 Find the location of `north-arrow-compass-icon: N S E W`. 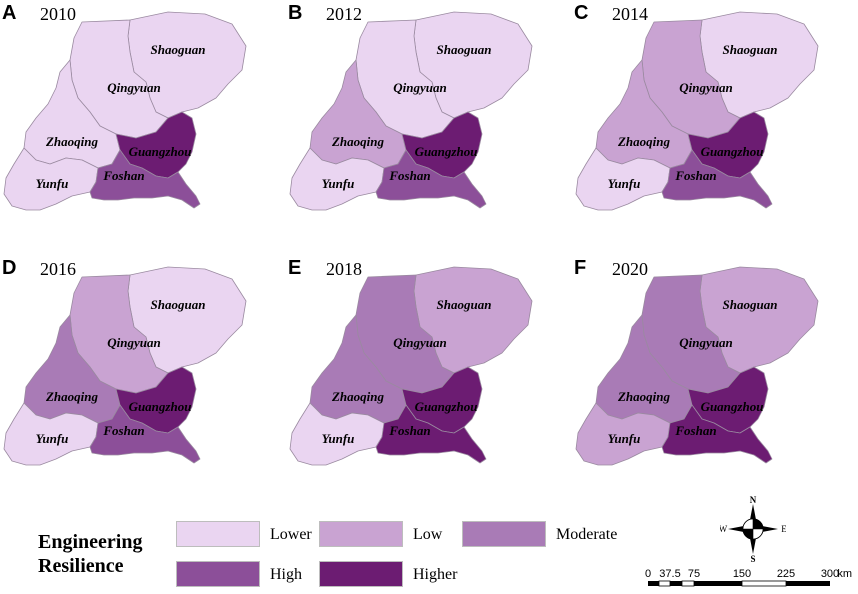

north-arrow-compass-icon: N S E W is located at coordinates (753, 529).